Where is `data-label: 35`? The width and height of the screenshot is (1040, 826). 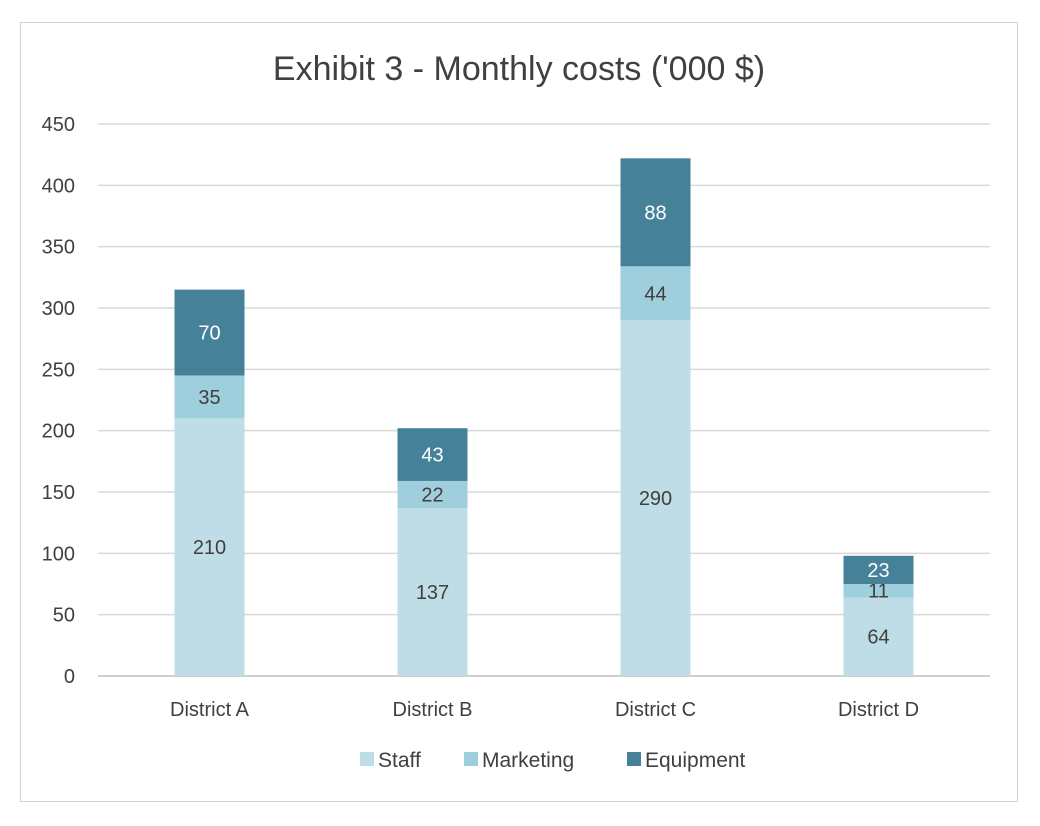 data-label: 35 is located at coordinates (209, 398).